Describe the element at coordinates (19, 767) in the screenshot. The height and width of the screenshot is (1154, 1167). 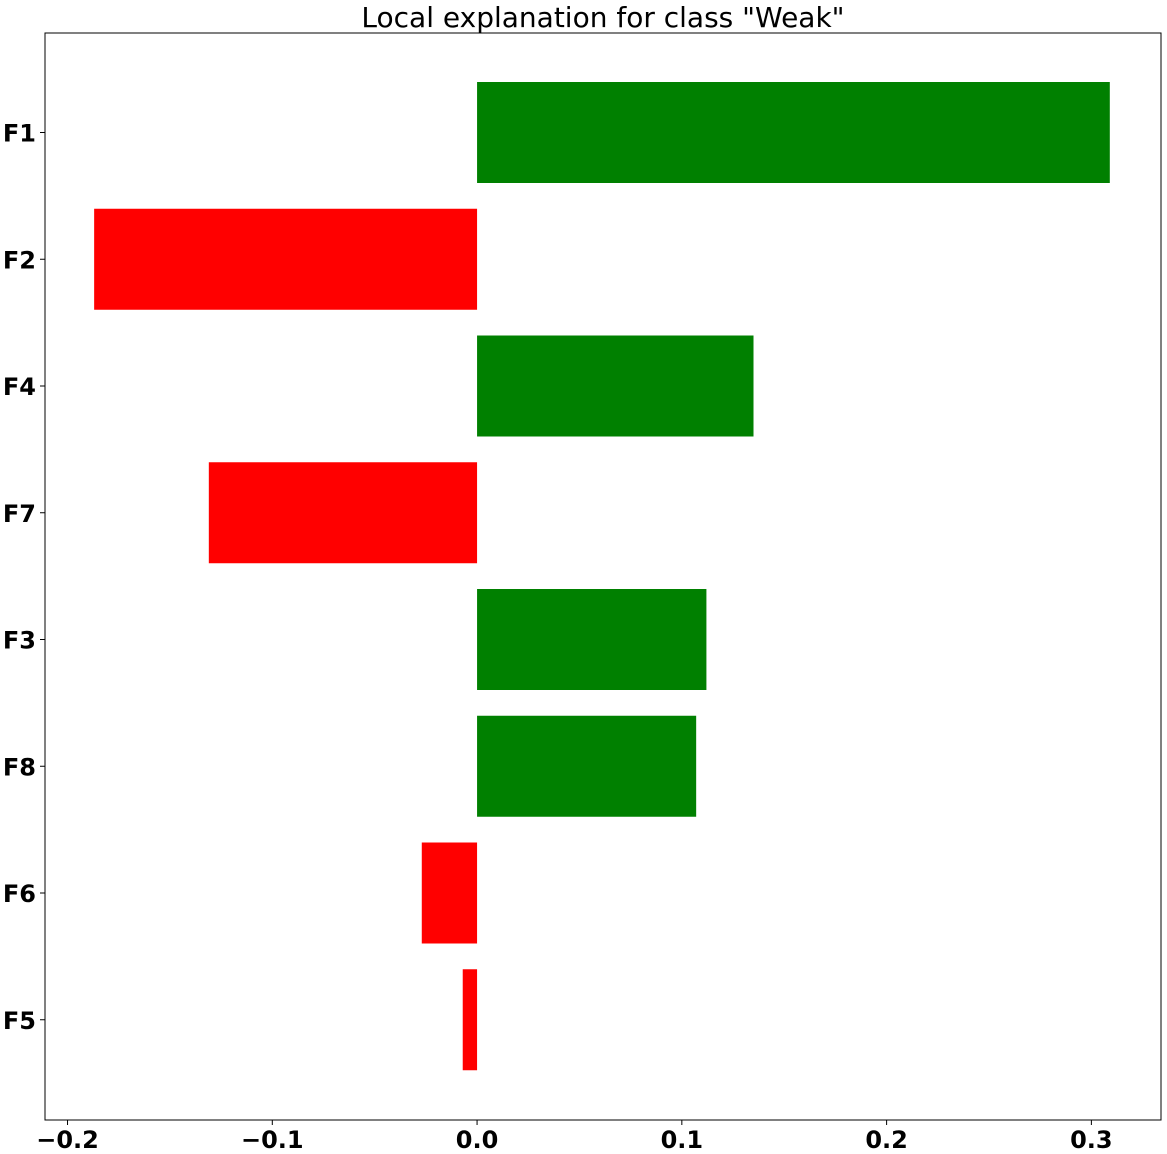
I see `y-tick-label: F8` at that location.